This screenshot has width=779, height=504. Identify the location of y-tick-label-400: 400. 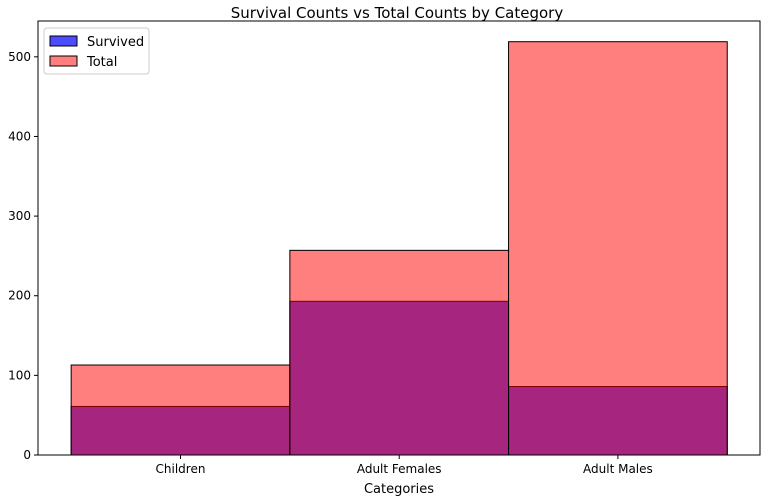
(19, 136).